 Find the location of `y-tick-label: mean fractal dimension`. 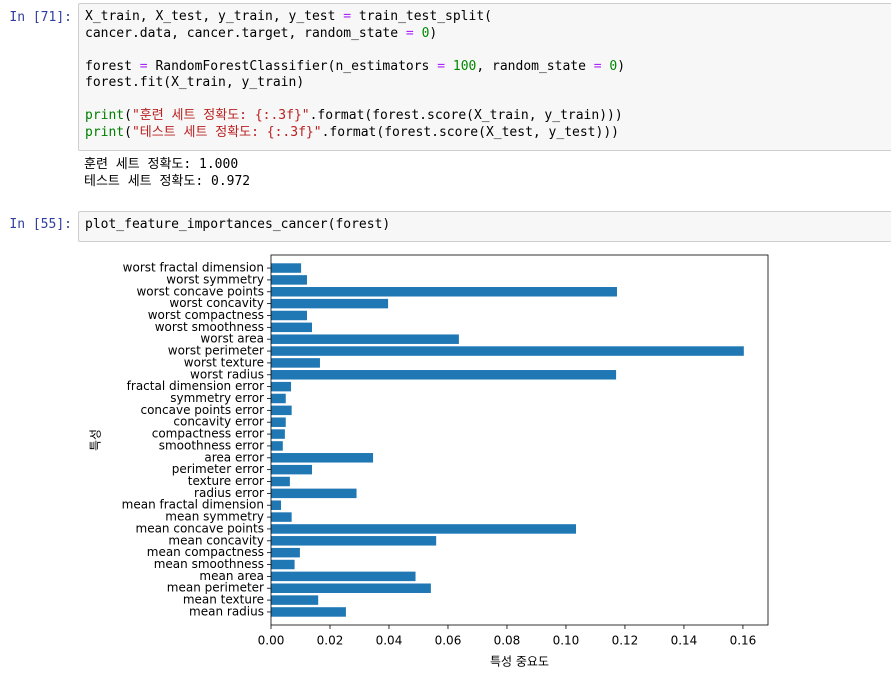

y-tick-label: mean fractal dimension is located at coordinates (193, 505).